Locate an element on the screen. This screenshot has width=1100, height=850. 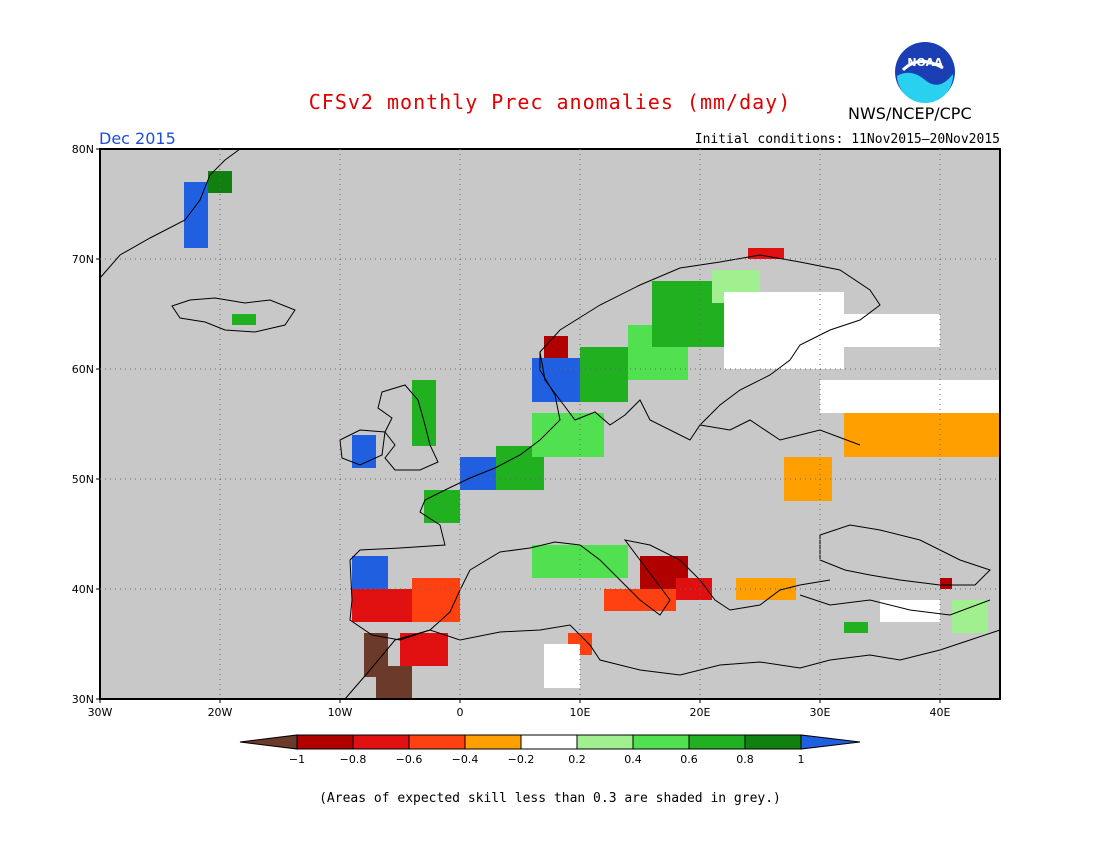
noaa-logo-icon: NOAA is located at coordinates (925, 73).